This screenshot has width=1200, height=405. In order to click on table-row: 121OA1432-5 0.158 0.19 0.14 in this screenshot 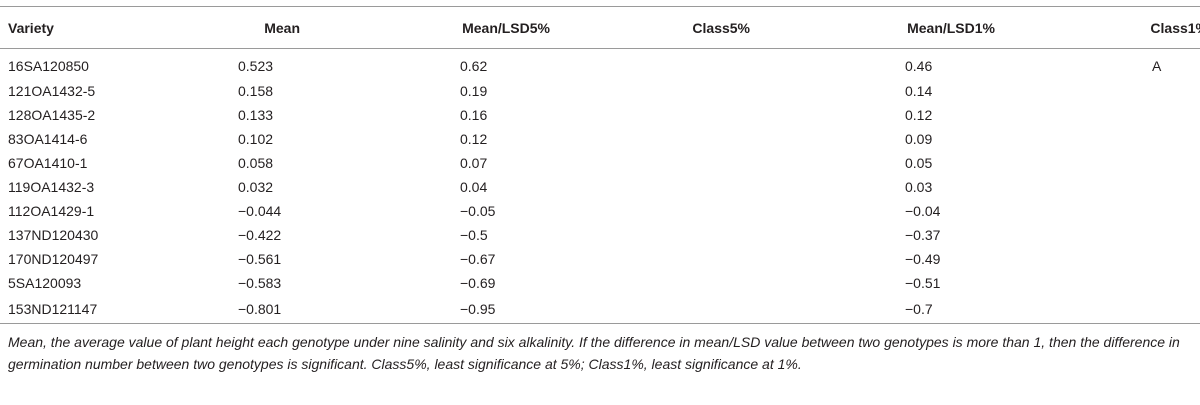, I will do `click(600, 91)`.